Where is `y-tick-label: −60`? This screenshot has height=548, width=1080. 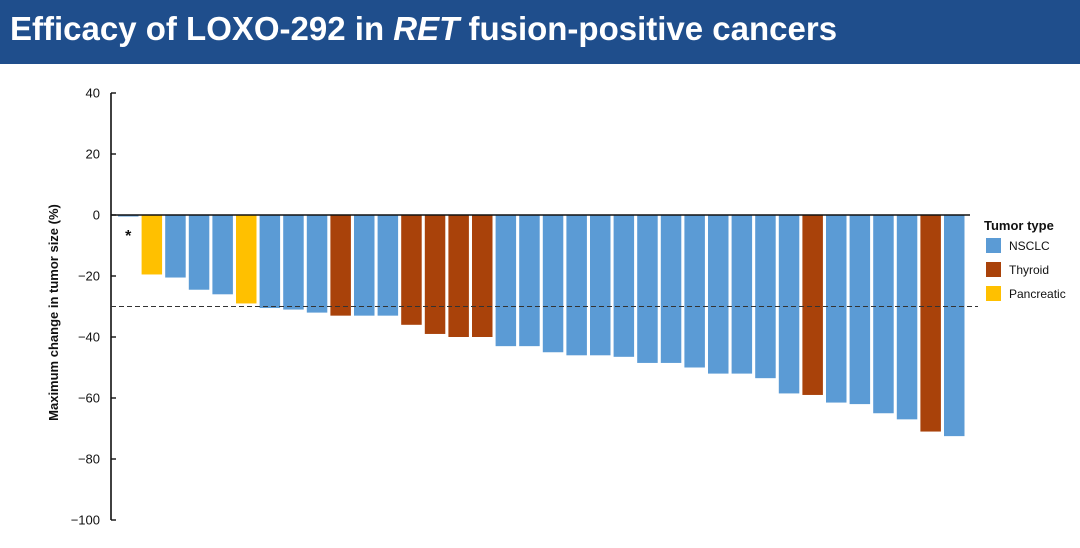
y-tick-label: −60 is located at coordinates (89, 398).